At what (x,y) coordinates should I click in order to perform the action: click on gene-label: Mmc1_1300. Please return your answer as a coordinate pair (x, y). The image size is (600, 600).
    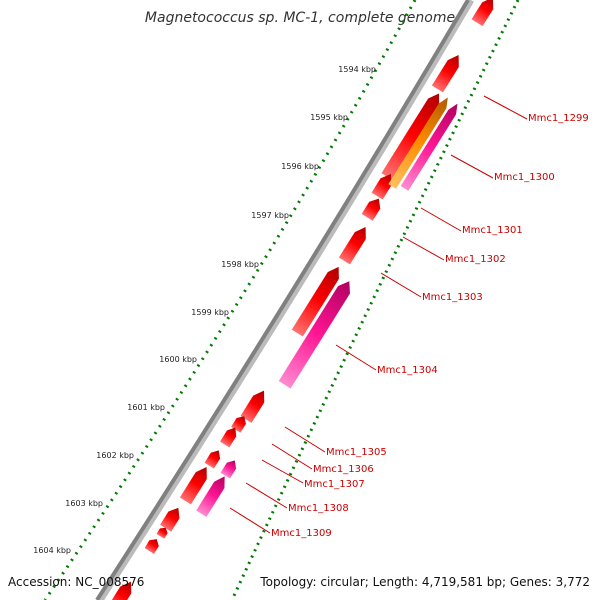
    Looking at the image, I should click on (524, 177).